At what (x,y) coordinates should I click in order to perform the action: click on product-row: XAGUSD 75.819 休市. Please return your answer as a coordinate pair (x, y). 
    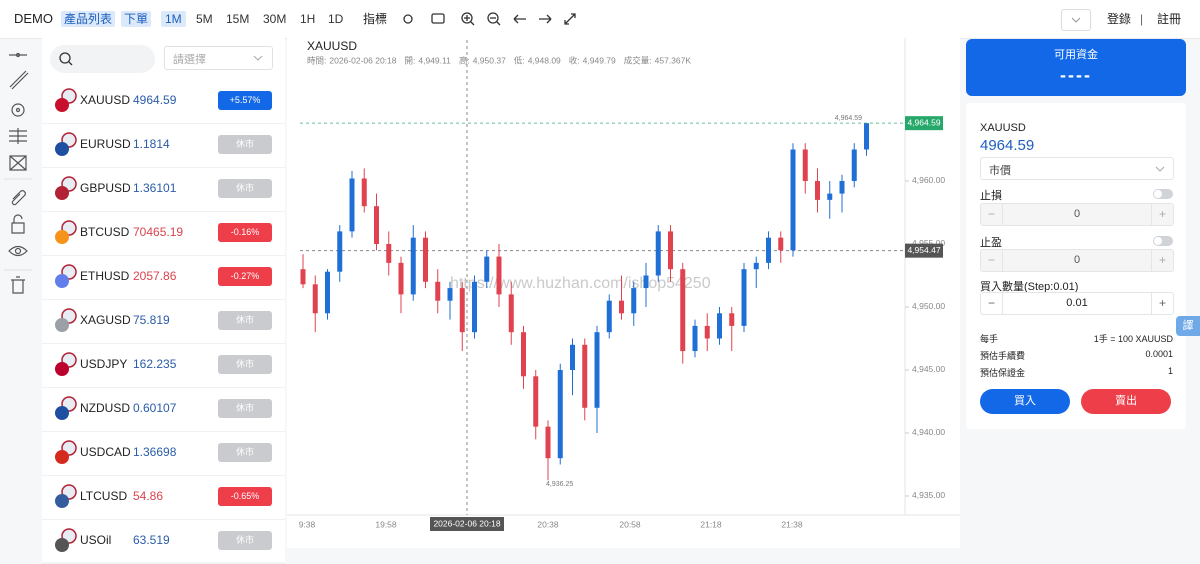
    Looking at the image, I should click on (163, 321).